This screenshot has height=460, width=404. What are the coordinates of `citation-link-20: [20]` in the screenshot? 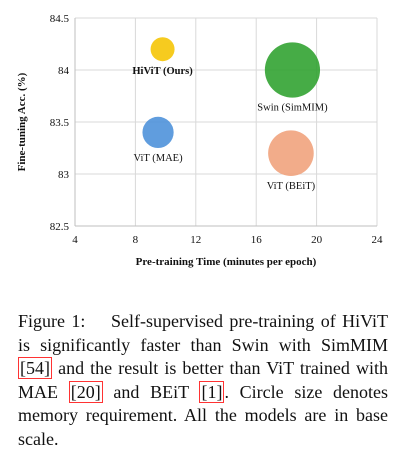 It's located at (85, 391).